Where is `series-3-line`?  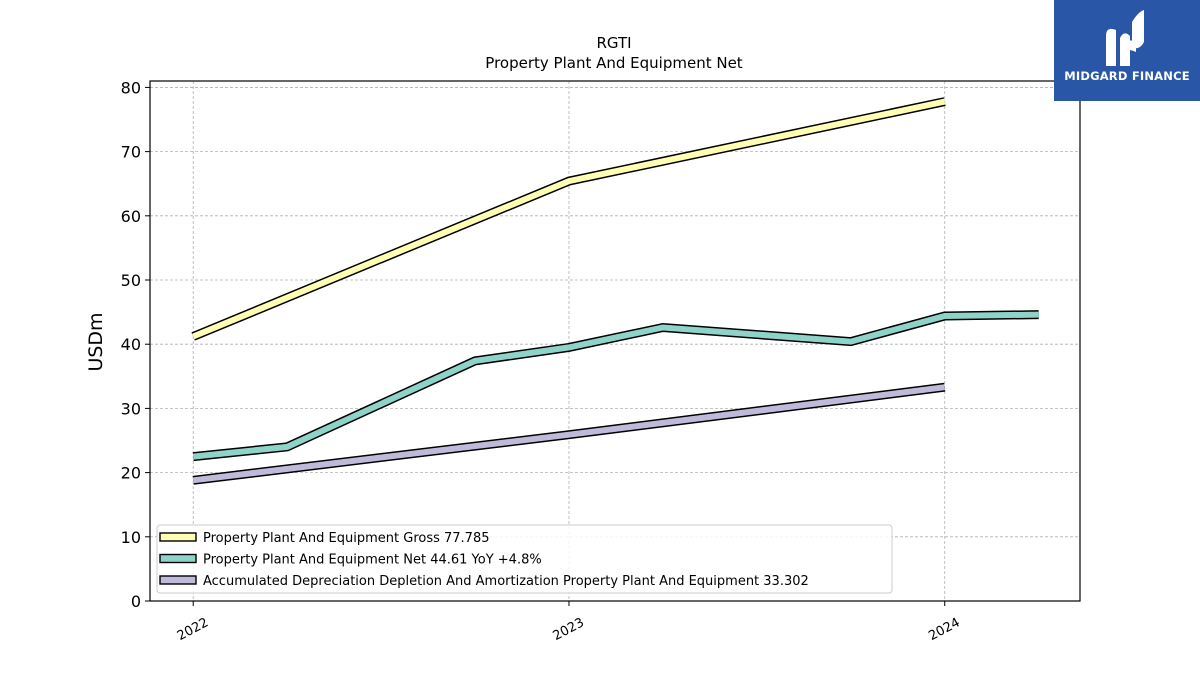
series-3-line is located at coordinates (569, 433).